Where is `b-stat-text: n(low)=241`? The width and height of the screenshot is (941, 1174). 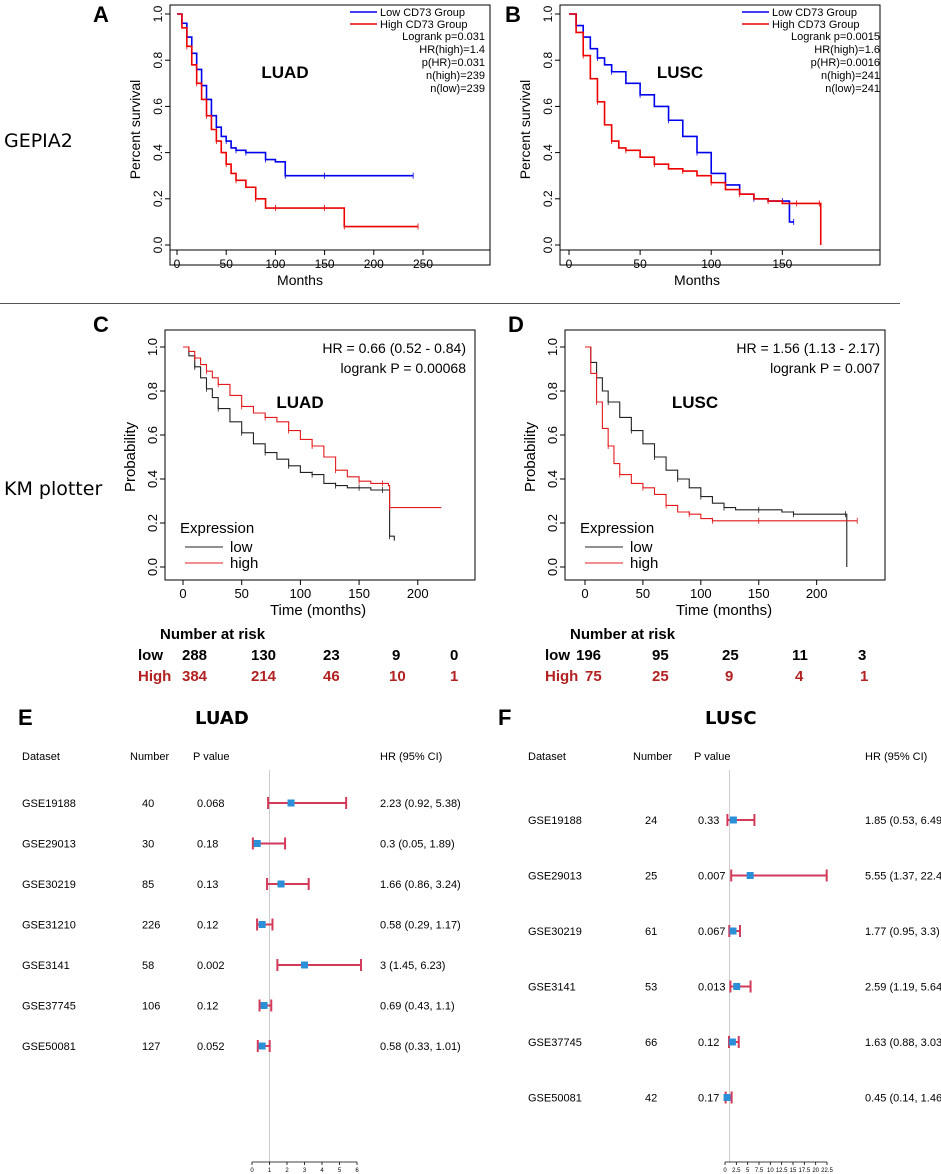 b-stat-text: n(low)=241 is located at coordinates (852, 89).